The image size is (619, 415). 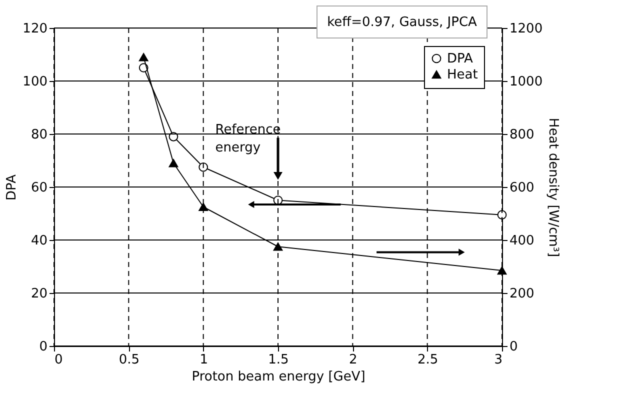 What do you see at coordinates (353, 360) in the screenshot?
I see `x-tick-label: 2` at bounding box center [353, 360].